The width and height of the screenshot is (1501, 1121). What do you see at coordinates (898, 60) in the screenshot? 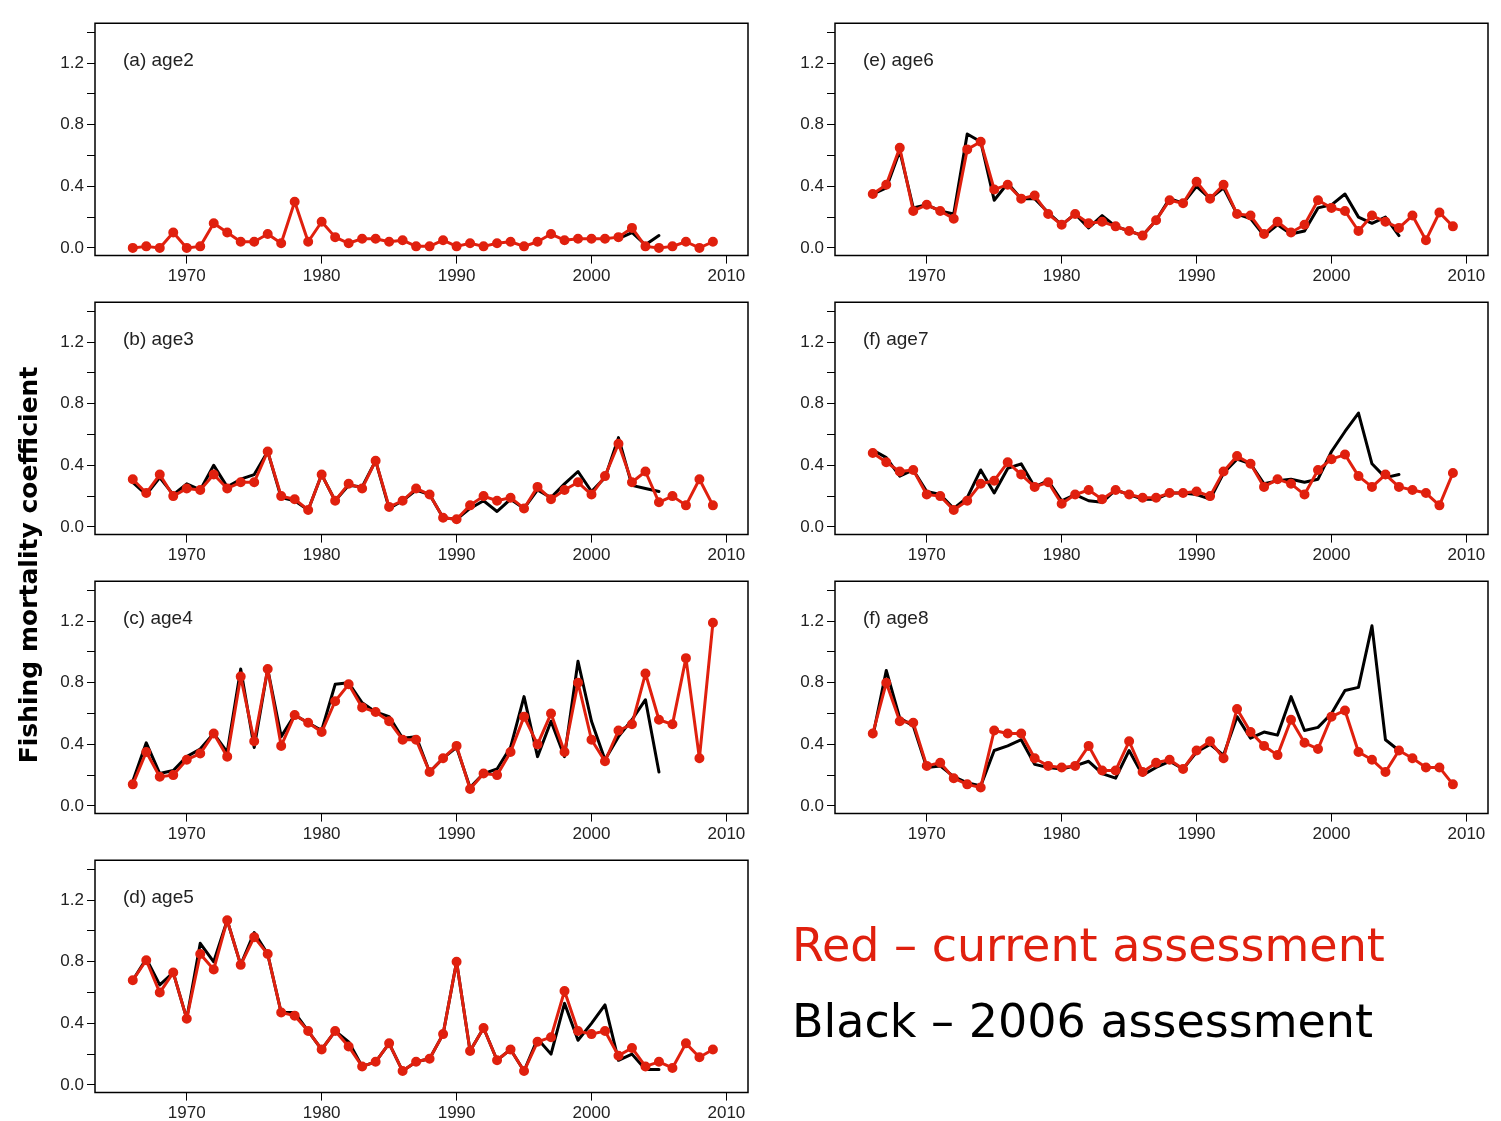
I see `text: (e) age6` at bounding box center [898, 60].